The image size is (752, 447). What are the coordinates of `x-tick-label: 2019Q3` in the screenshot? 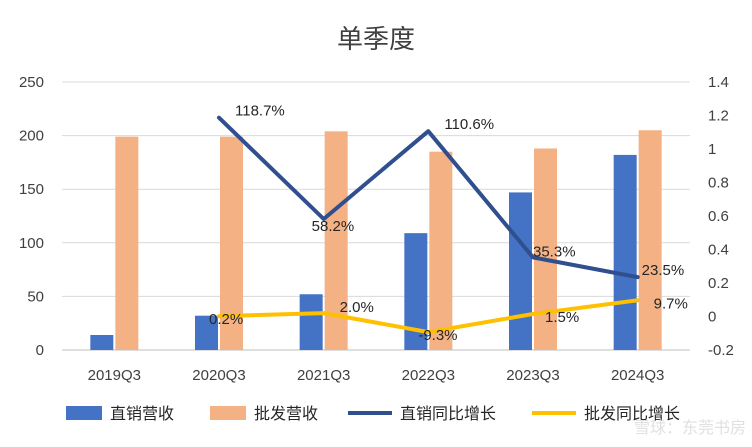 It's located at (114, 375).